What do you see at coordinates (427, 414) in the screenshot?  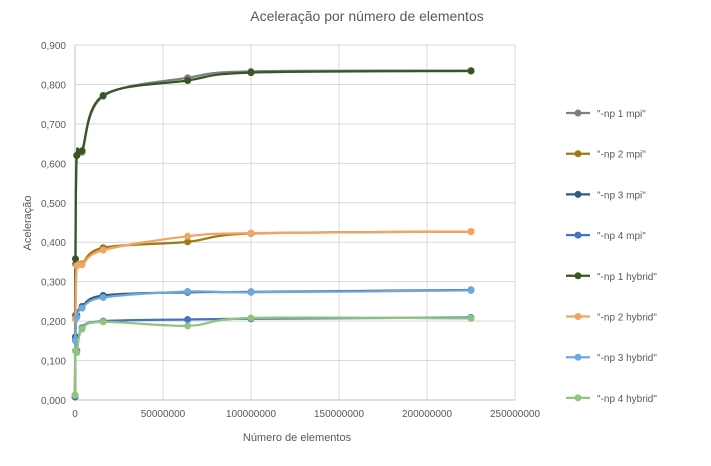 I see `x-tick-label: 200000000` at bounding box center [427, 414].